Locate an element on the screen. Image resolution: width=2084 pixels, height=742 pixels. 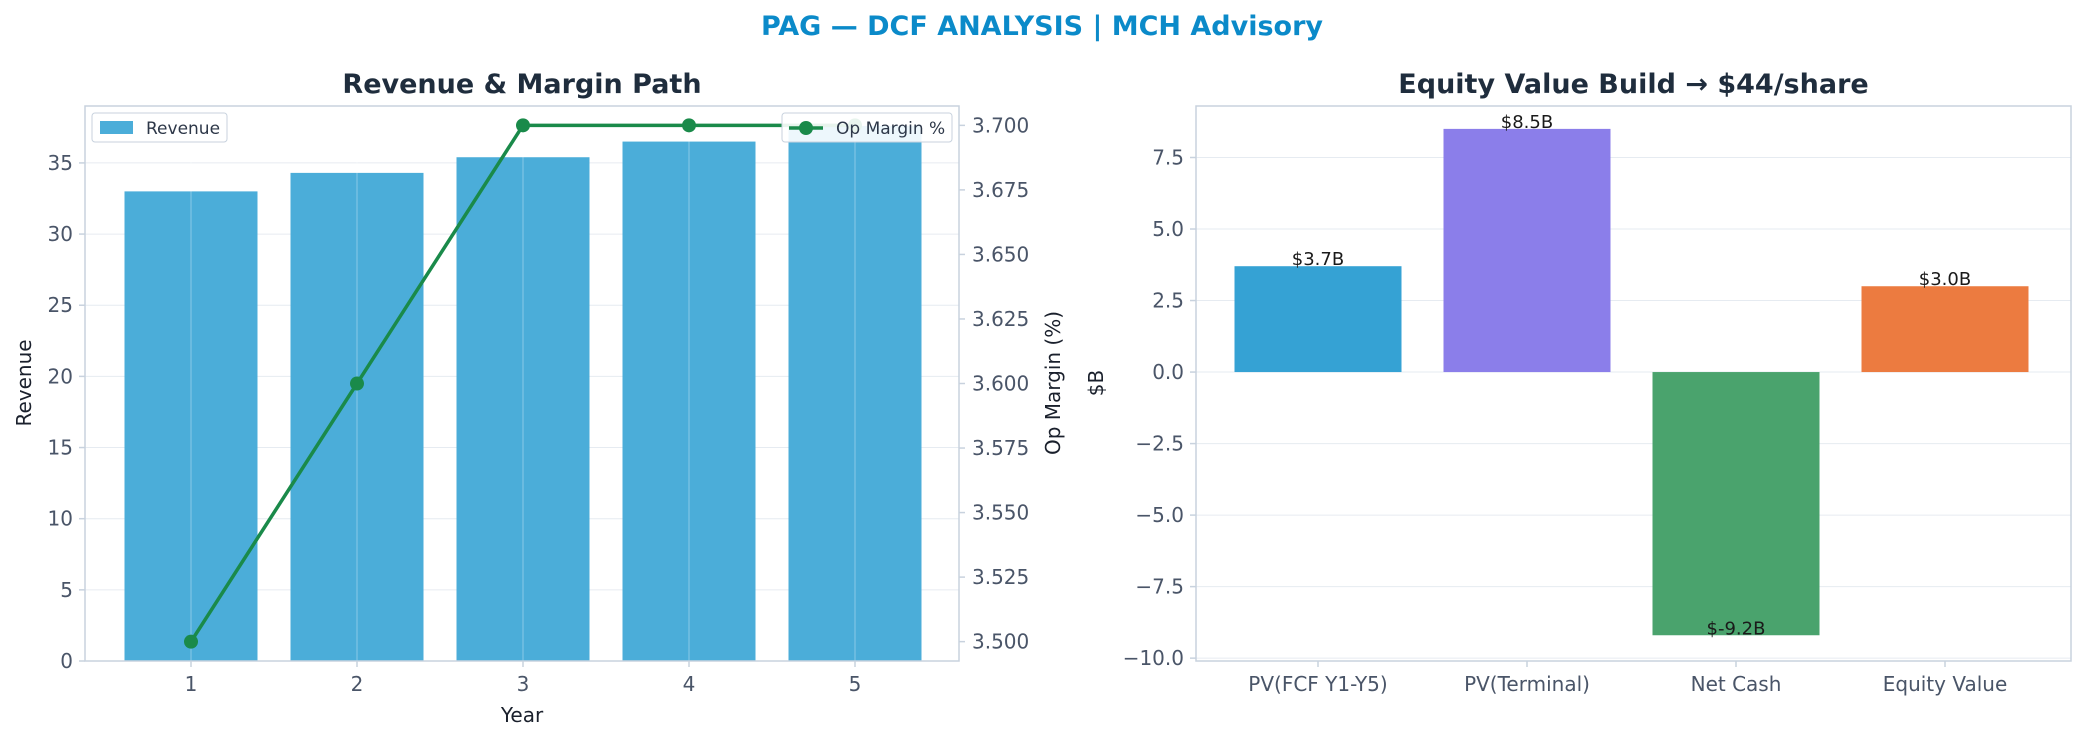
y2-tick-label: 3.550 is located at coordinates (1000, 513).